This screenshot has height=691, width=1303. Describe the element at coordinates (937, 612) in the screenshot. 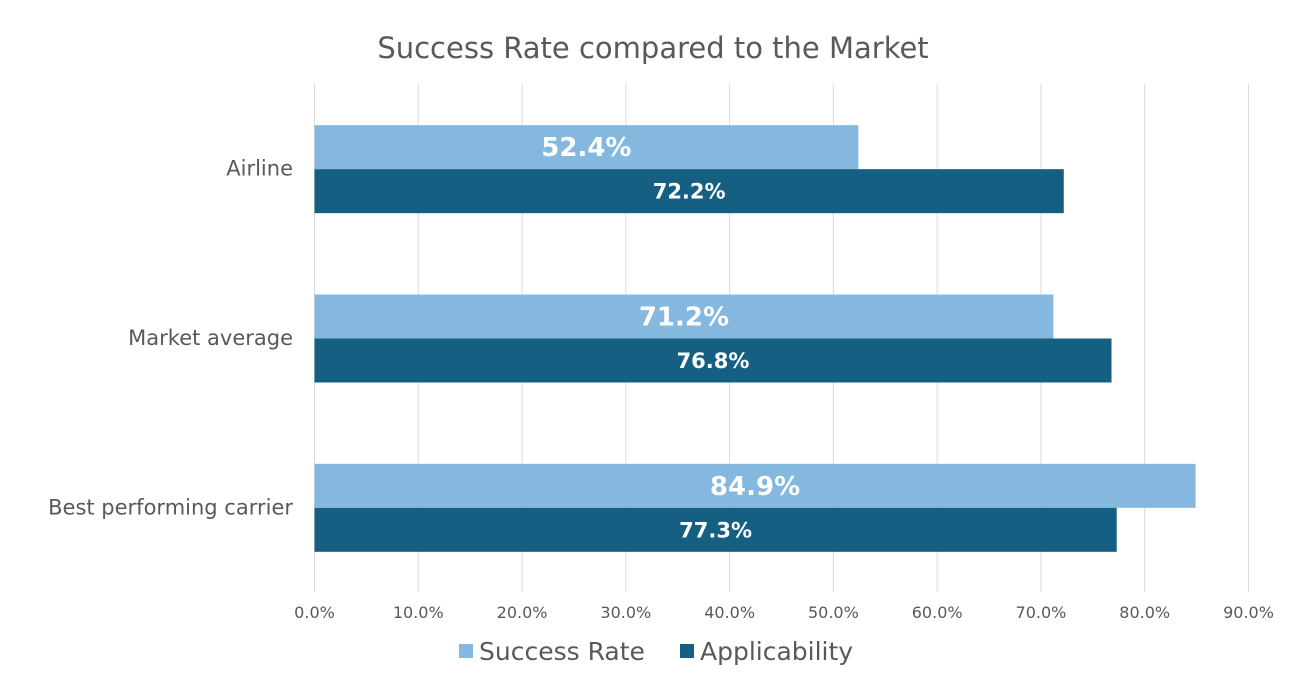

I see `x-tick-label: 60.0%` at that location.